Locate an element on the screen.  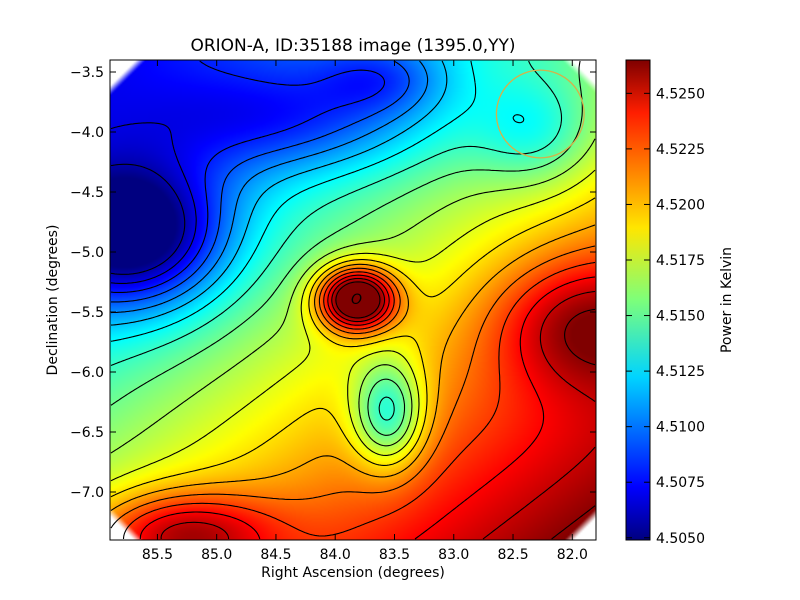
colorbar-tick-label: 4.5075 is located at coordinates (680, 483).